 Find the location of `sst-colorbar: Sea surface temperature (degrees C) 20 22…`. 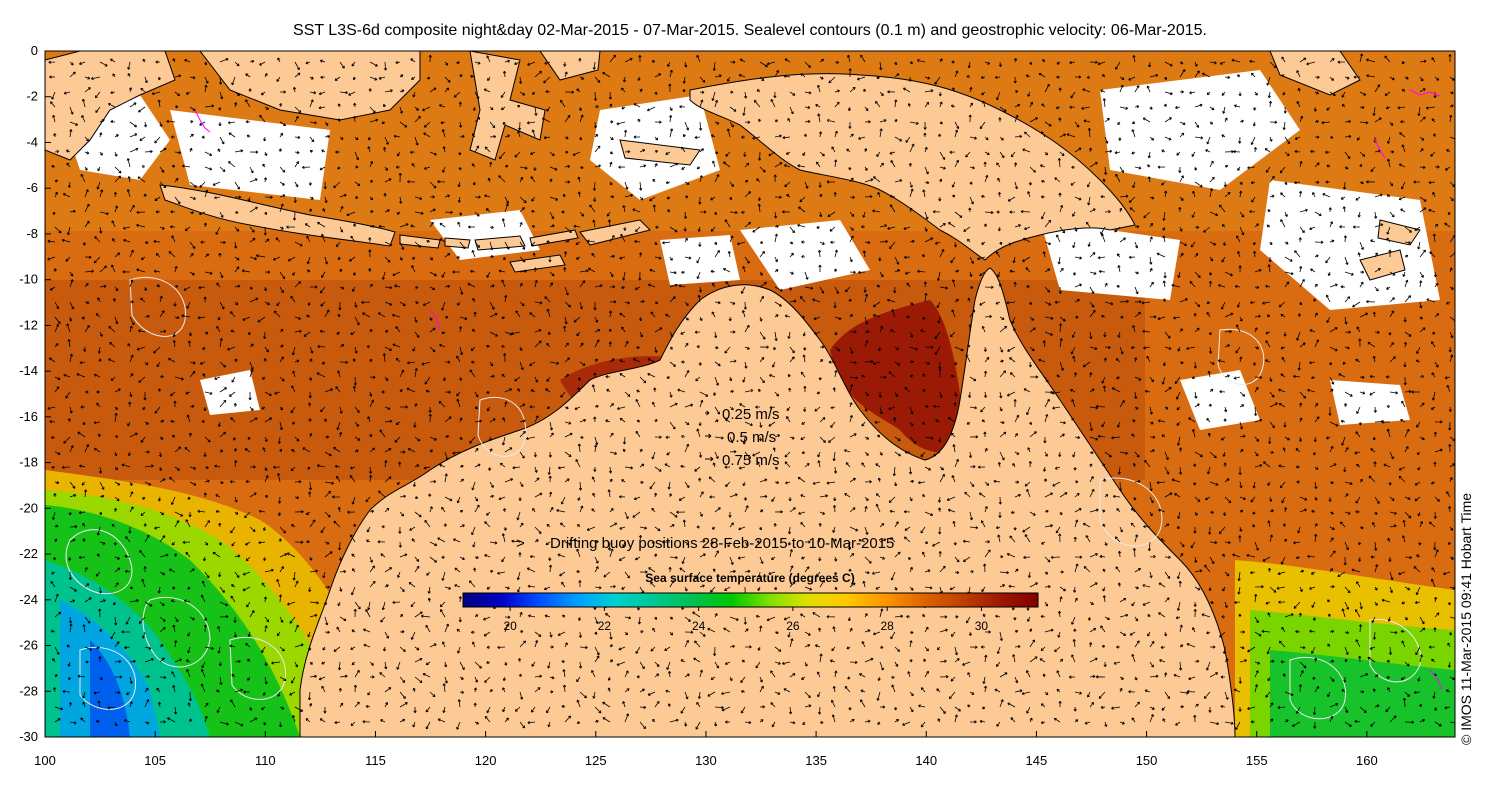

sst-colorbar: Sea surface temperature (degrees C) 20 22… is located at coordinates (750, 602).